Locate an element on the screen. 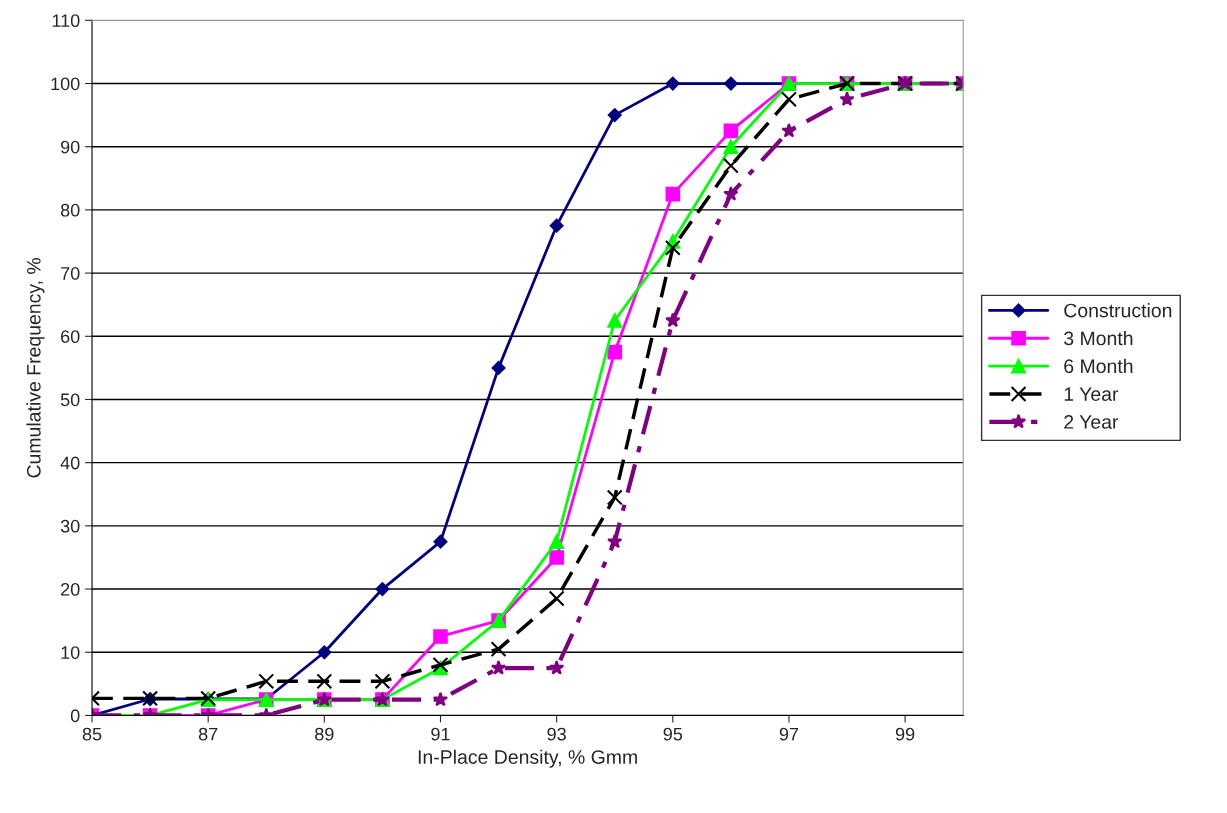 The image size is (1227, 813). y-tick-label: 50 is located at coordinates (70, 400).